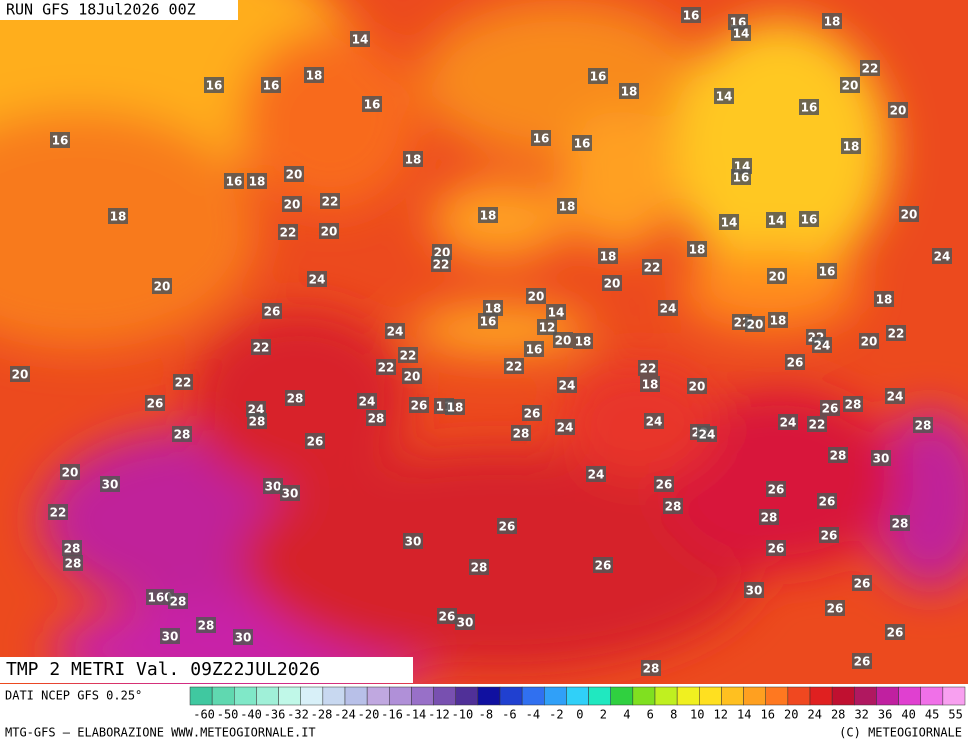  I want to click on colorbar-label: 2, so click(603, 715).